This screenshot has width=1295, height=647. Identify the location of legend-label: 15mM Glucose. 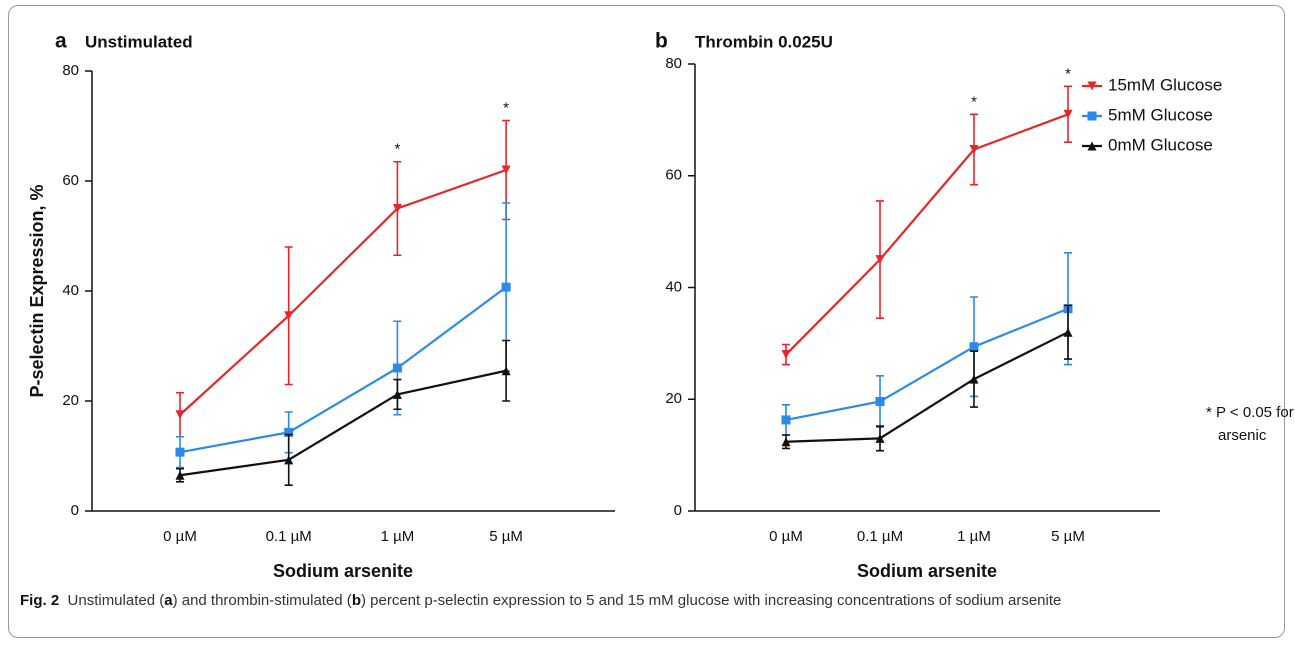
(1165, 84).